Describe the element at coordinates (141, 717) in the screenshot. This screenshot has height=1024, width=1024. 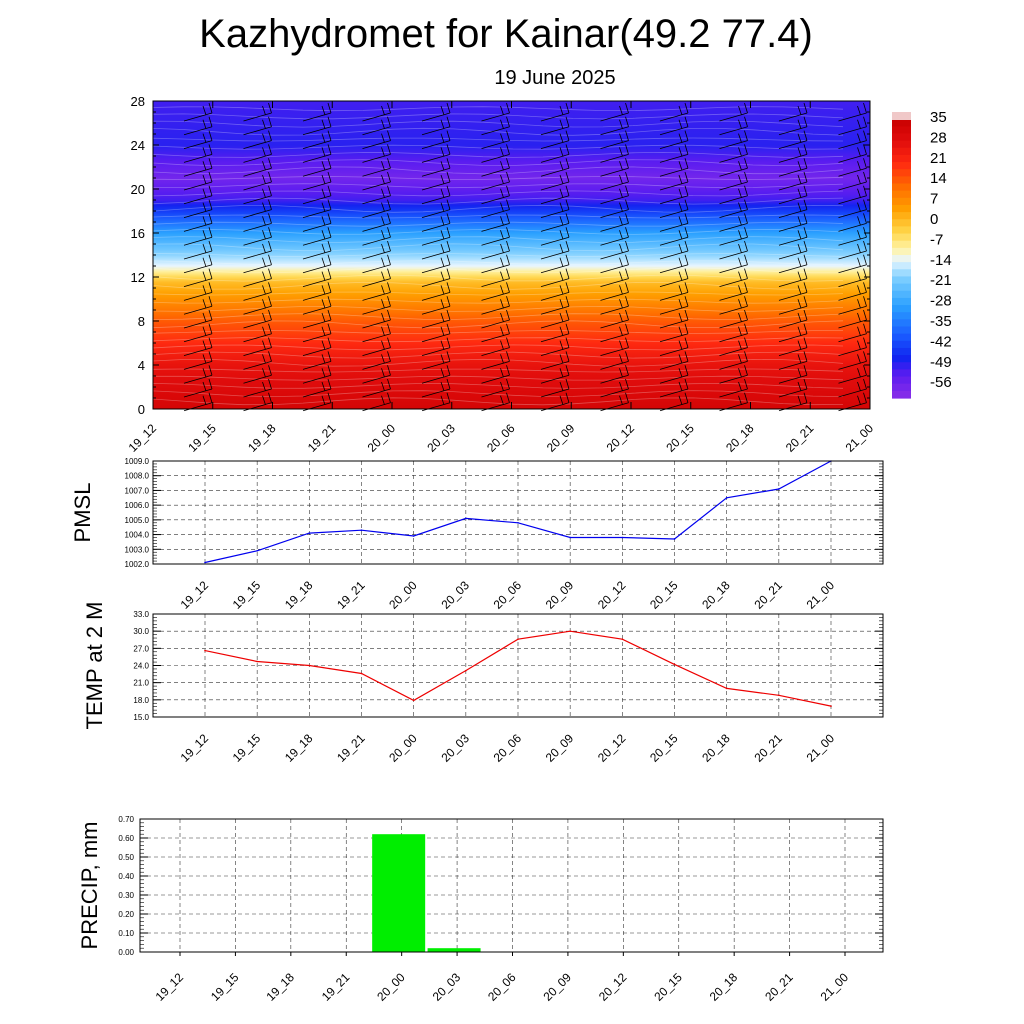
I see `y-tick-label: 15.0` at that location.